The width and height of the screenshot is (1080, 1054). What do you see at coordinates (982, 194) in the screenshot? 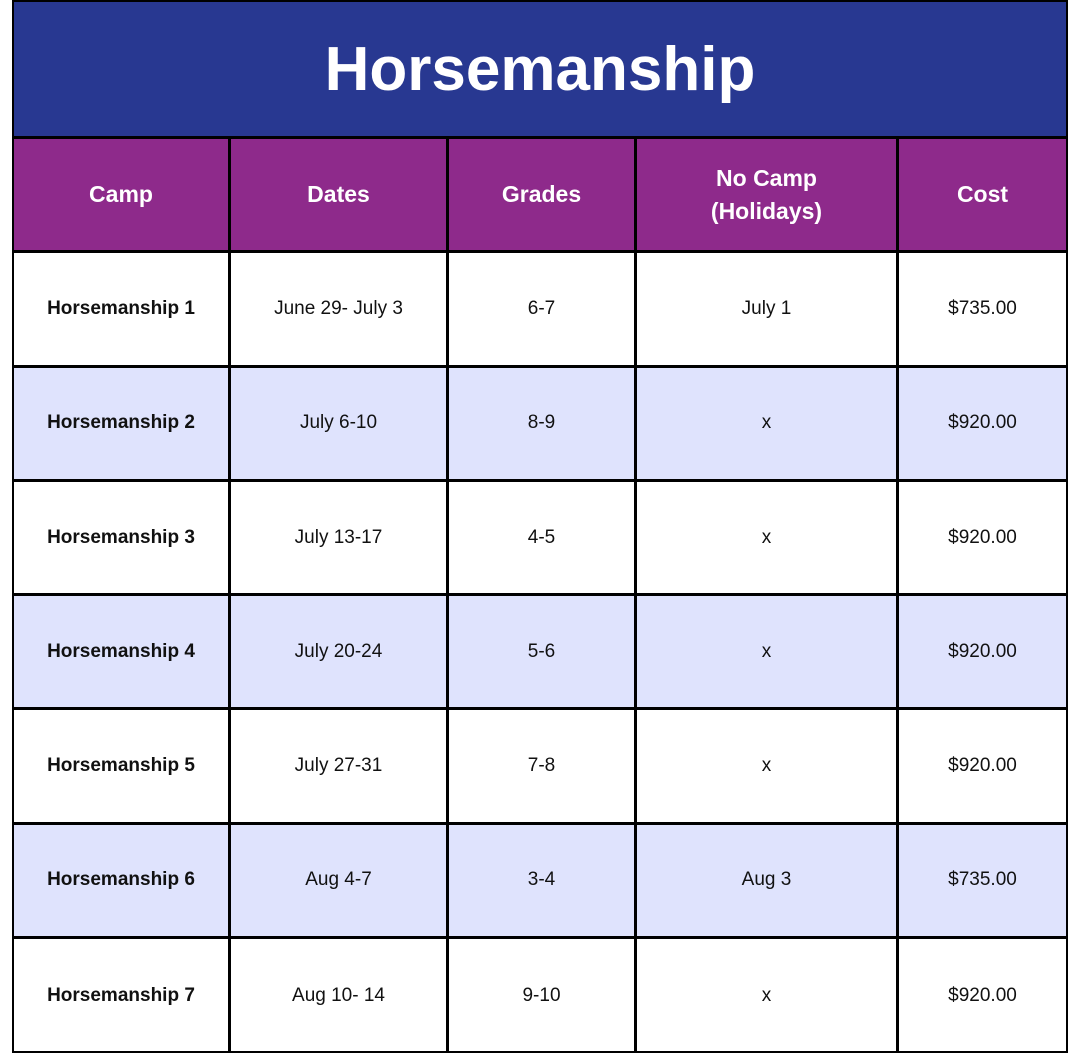
I see `header-cost: Cost` at bounding box center [982, 194].